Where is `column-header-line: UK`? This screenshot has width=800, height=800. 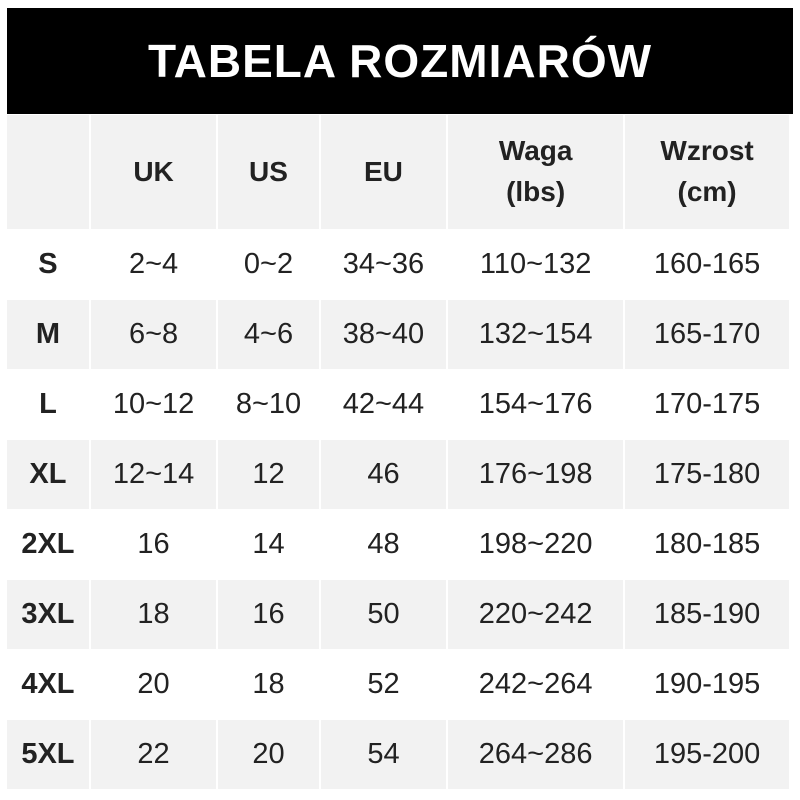
column-header-line: UK is located at coordinates (153, 171).